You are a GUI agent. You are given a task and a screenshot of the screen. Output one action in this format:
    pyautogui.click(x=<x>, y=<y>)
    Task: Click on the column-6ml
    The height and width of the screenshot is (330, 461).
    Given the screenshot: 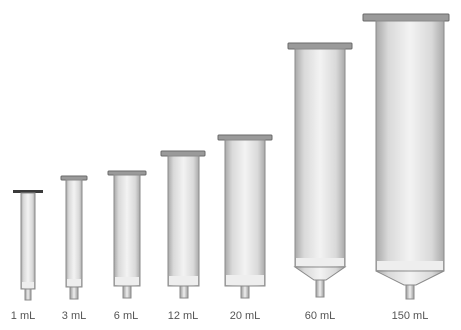 What is the action you would take?
    pyautogui.click(x=127, y=234)
    